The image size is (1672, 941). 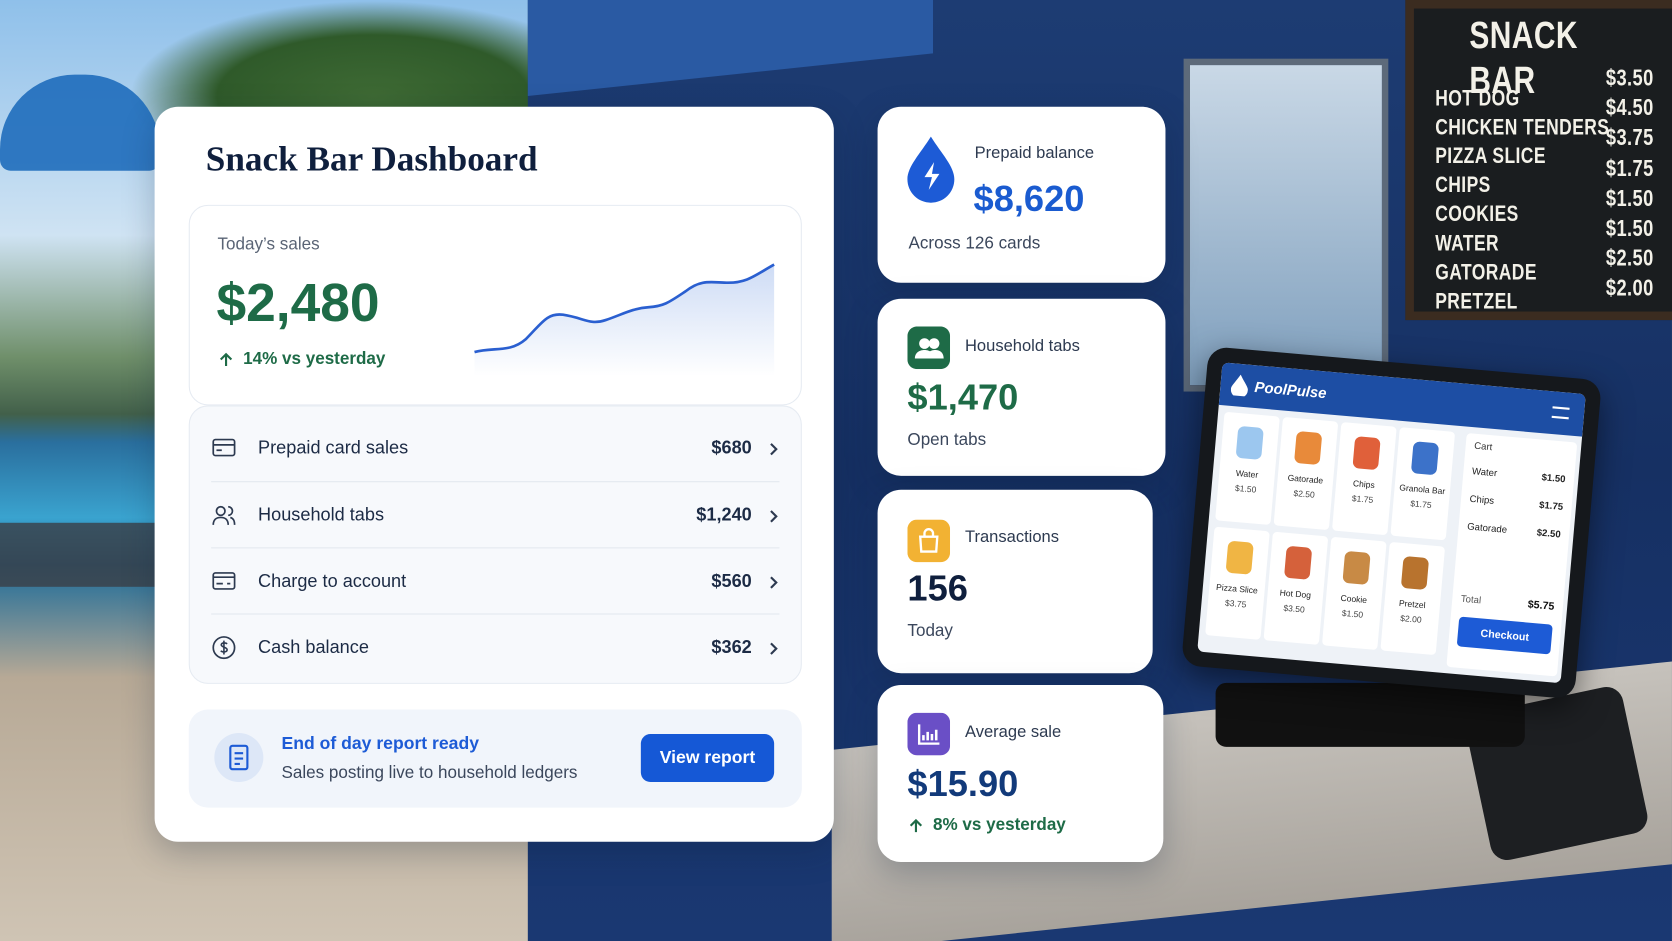 I want to click on stat-value: $1,470, so click(x=963, y=398).